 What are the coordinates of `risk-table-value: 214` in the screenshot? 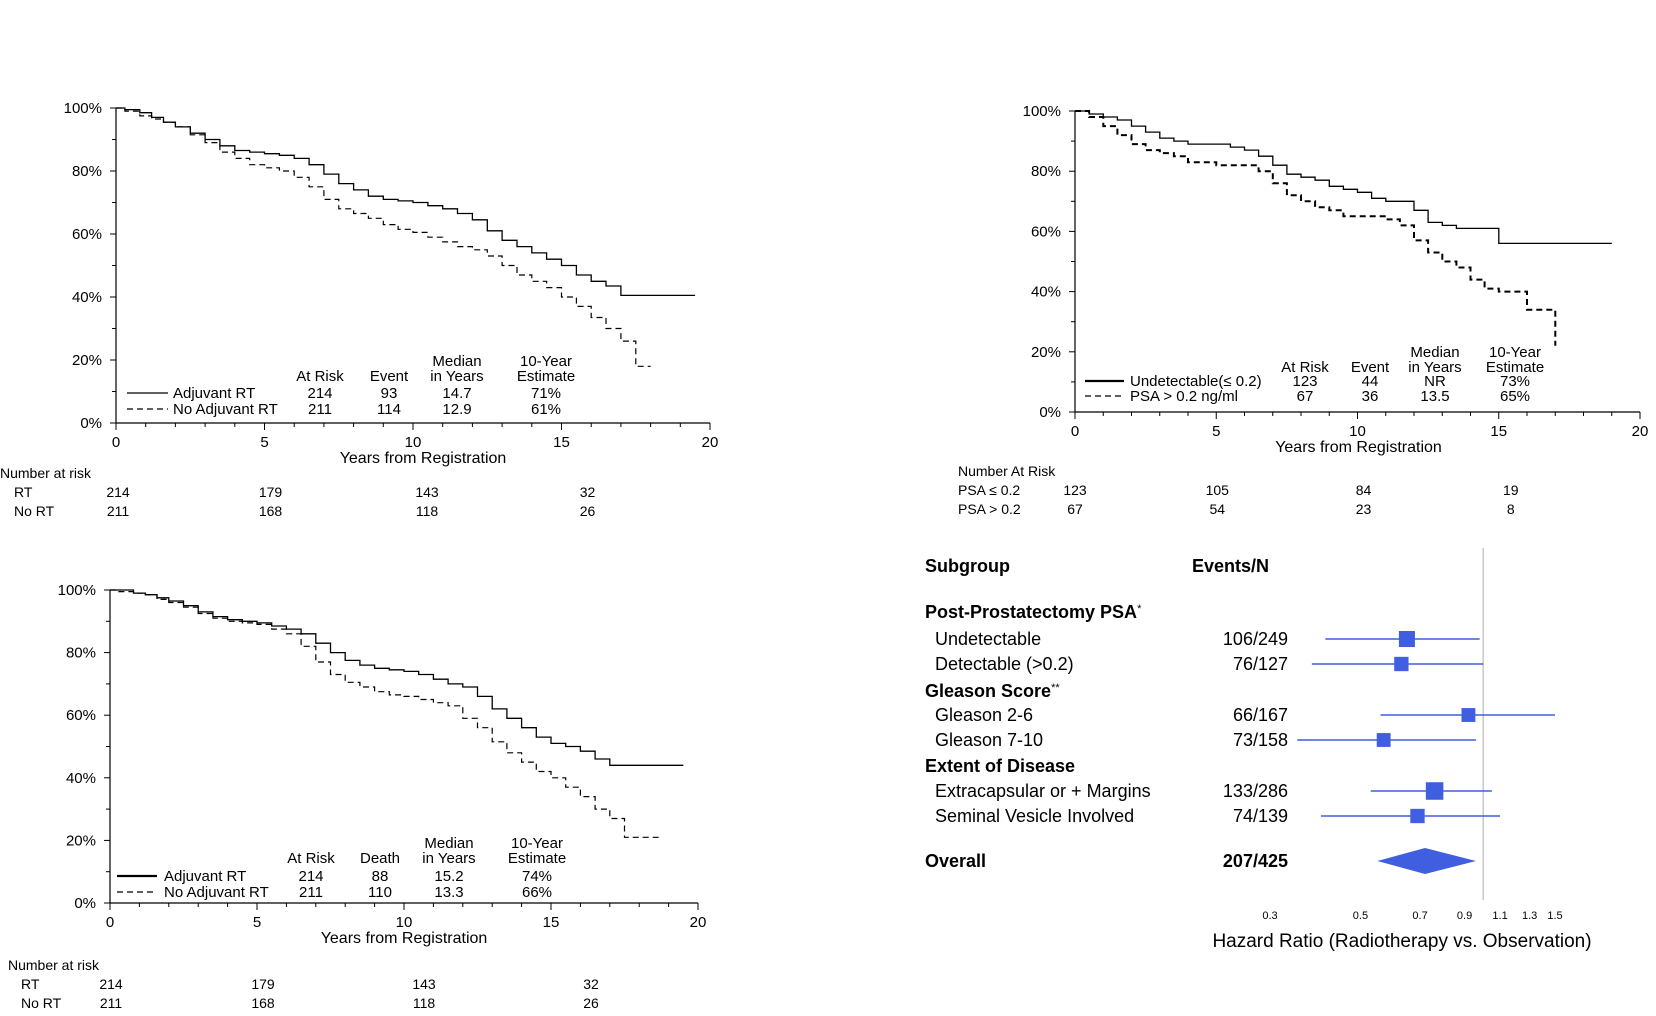 It's located at (111, 984).